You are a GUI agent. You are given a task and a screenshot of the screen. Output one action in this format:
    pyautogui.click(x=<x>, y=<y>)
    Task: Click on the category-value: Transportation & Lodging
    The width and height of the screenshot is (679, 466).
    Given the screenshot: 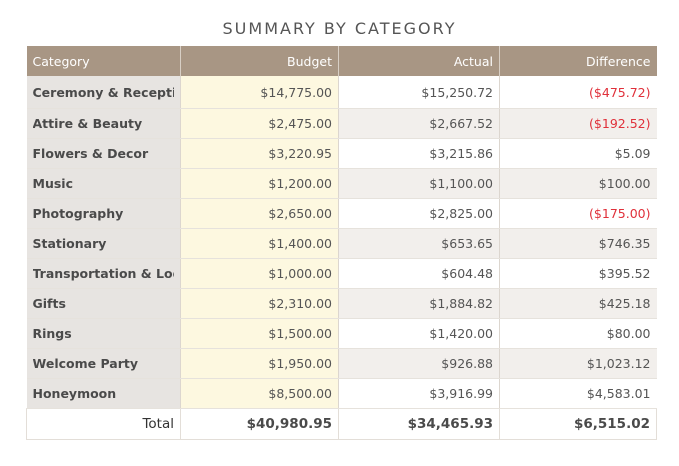 What is the action you would take?
    pyautogui.click(x=103, y=273)
    